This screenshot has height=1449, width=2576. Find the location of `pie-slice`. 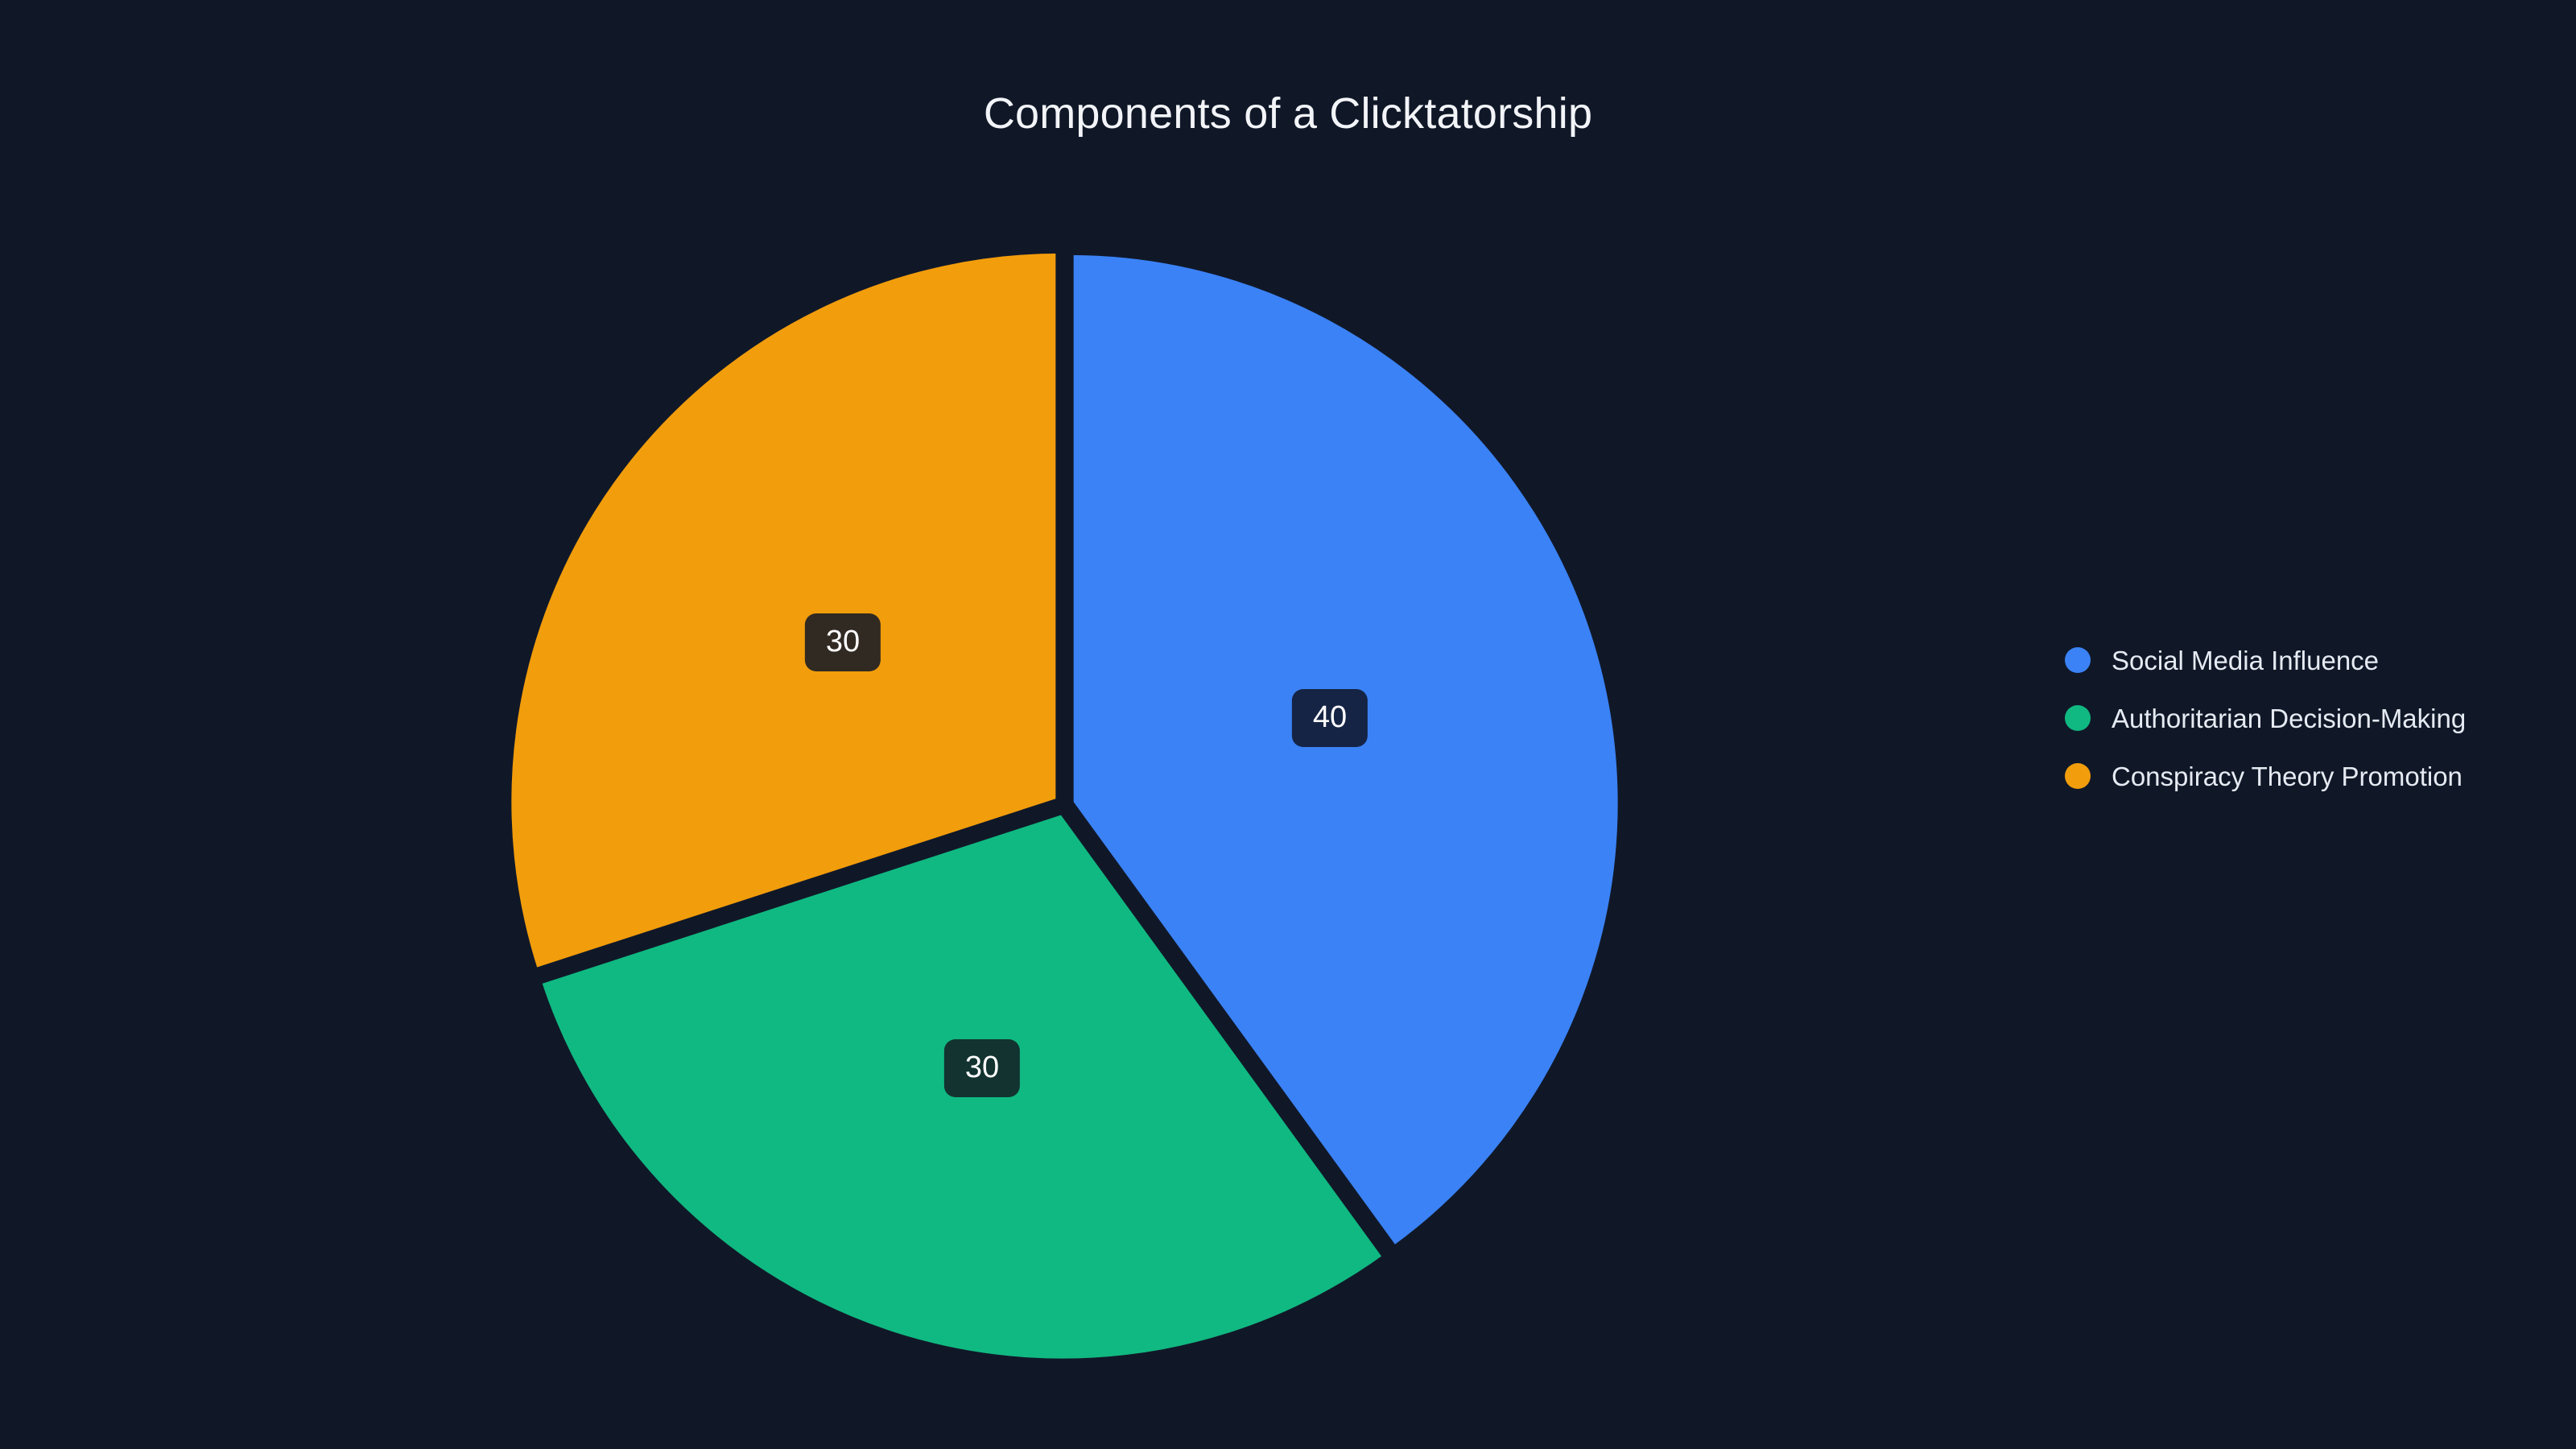

pie-slice is located at coordinates (783, 610).